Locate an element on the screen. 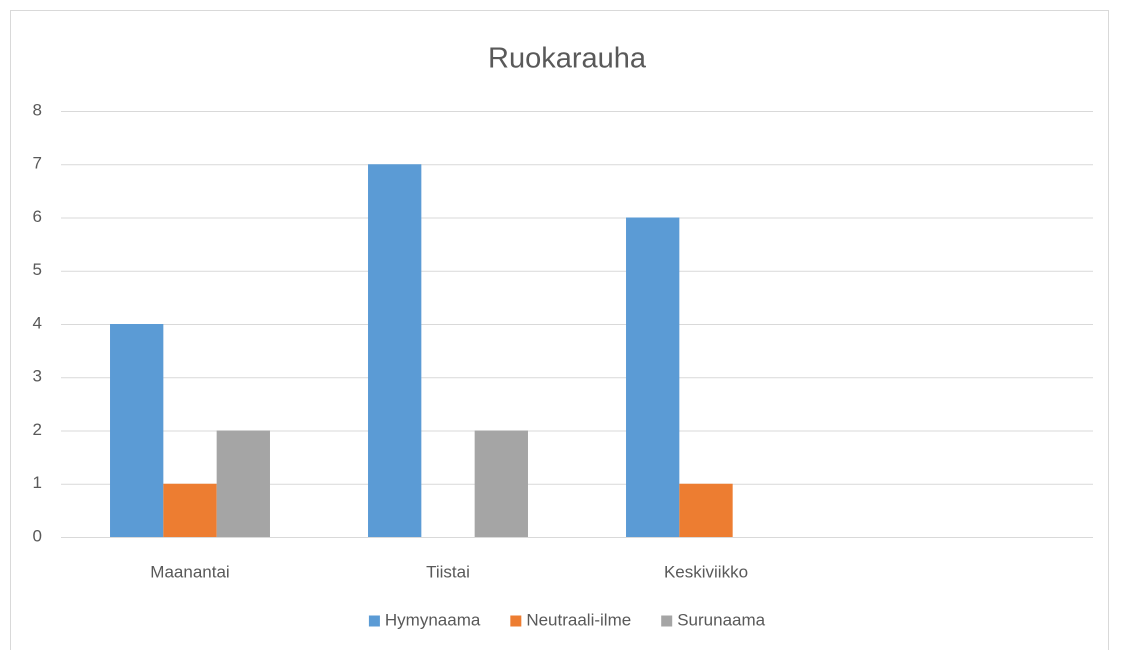 This screenshot has width=1121, height=650. x-tick-label: Keskiviikko is located at coordinates (706, 571).